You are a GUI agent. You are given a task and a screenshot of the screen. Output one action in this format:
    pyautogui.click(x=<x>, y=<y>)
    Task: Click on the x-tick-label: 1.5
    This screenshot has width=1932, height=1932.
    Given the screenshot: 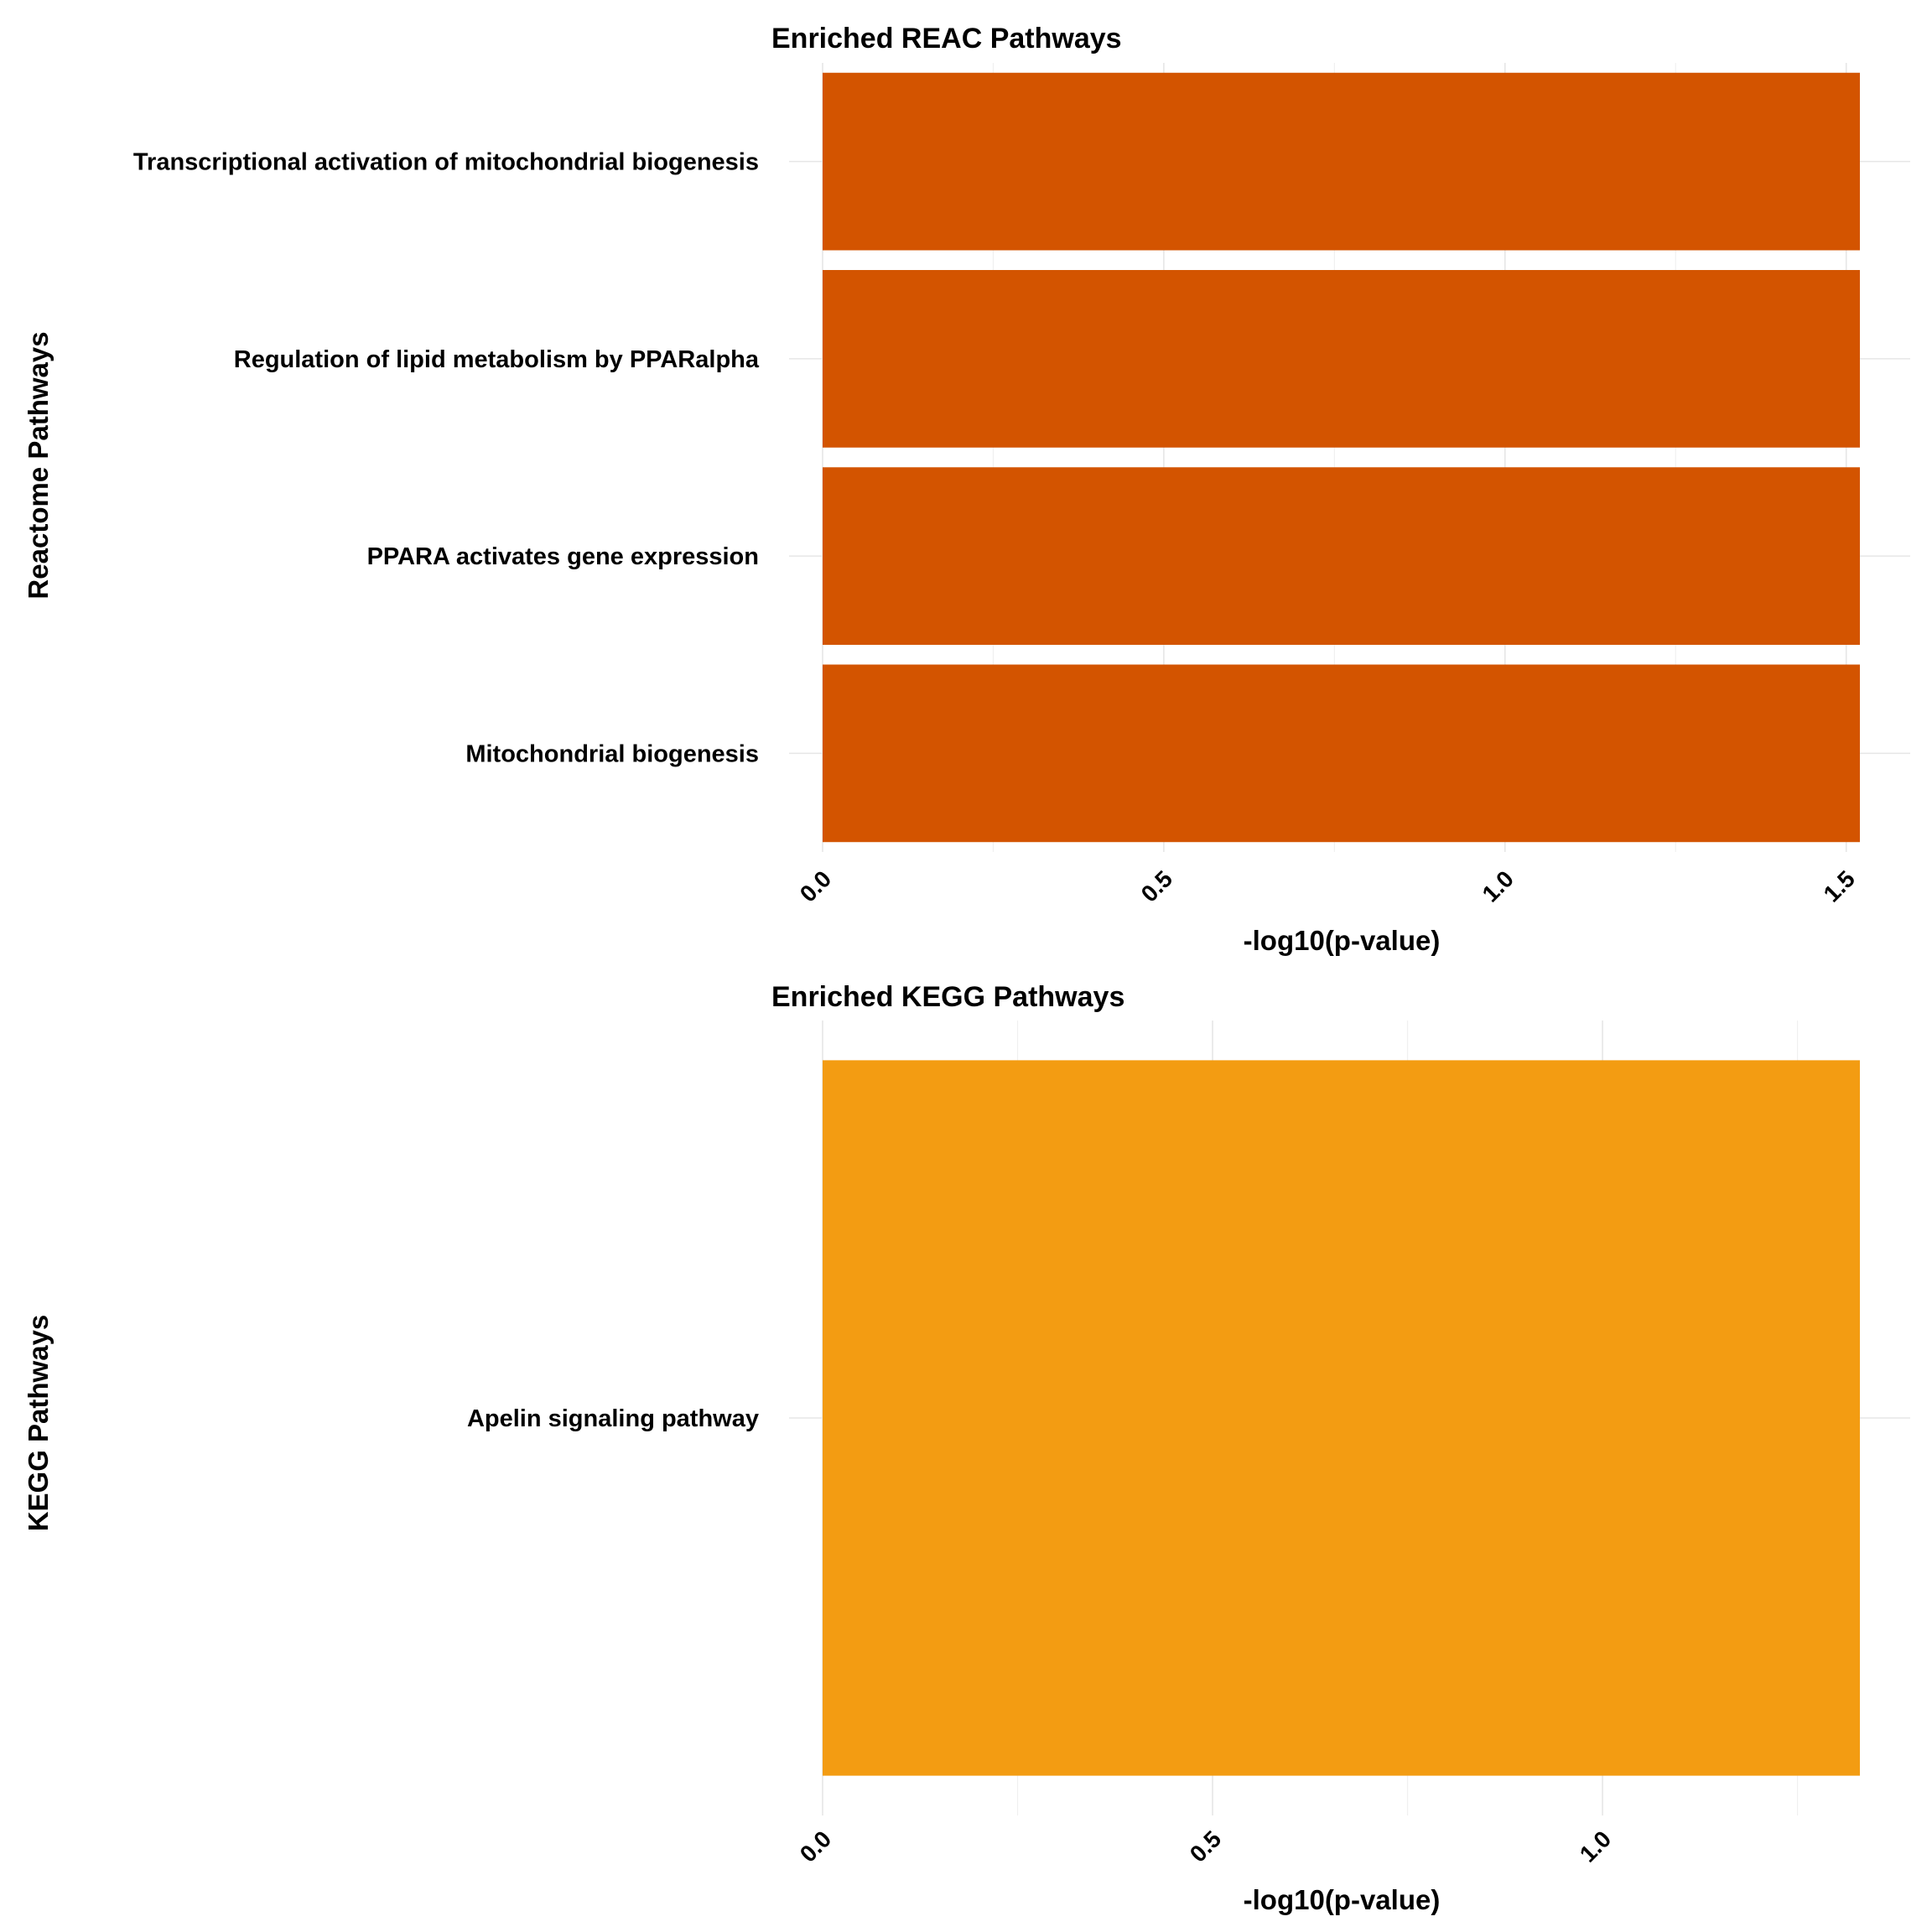 What is the action you would take?
    pyautogui.click(x=1839, y=885)
    